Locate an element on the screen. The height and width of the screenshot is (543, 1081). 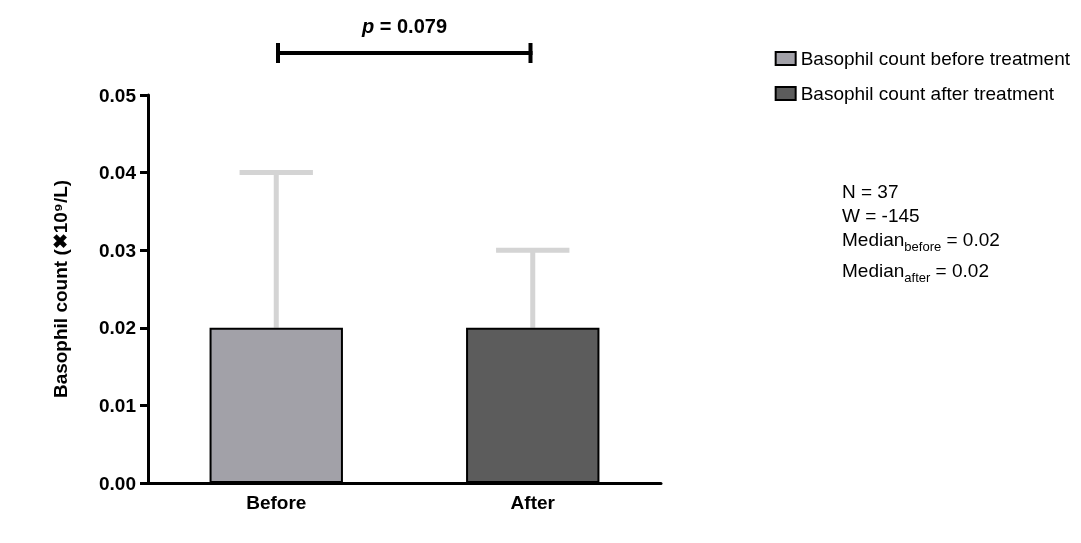
y-tick-label: 0.02 is located at coordinates (117, 328).